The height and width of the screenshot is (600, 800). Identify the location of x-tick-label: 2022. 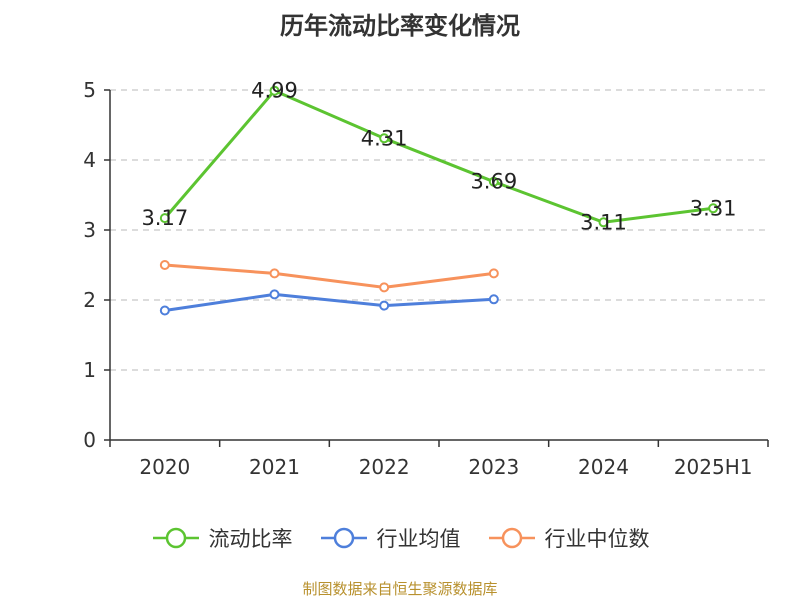
(384, 467).